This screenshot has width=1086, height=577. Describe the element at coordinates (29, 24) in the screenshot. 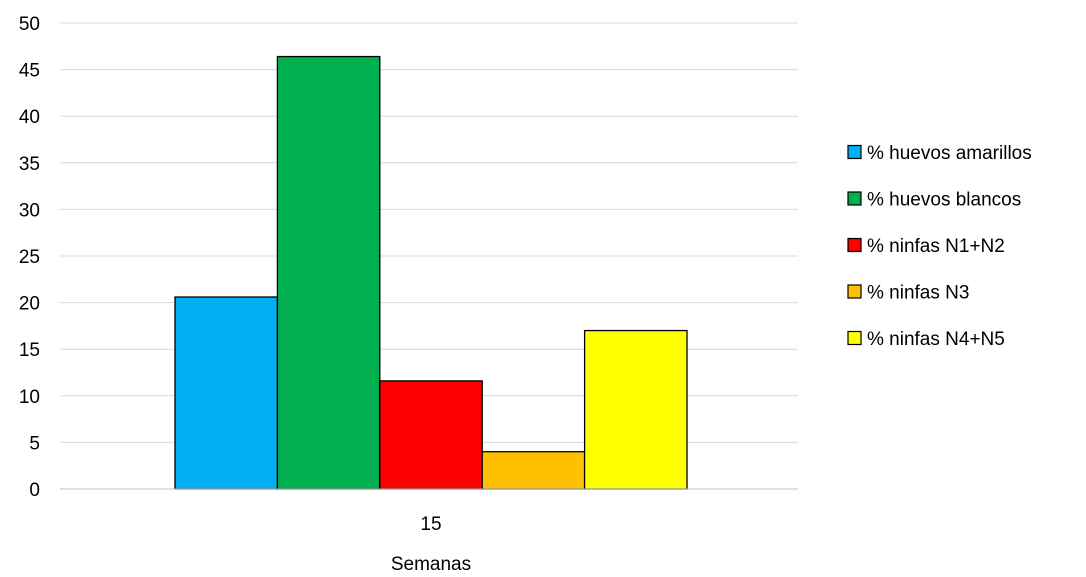

I see `y-tick-label: 50` at that location.